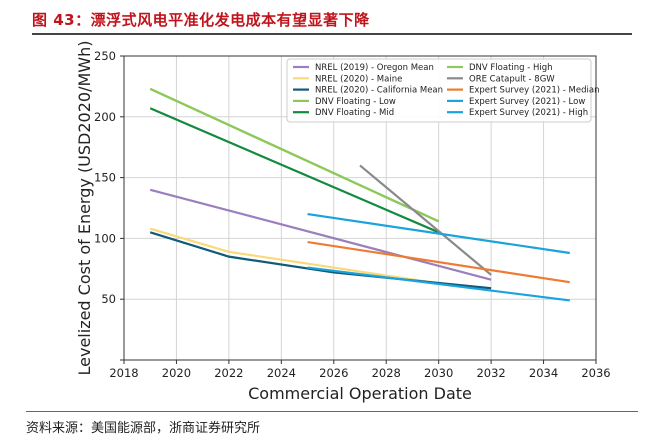 The height and width of the screenshot is (440, 664). I want to click on source-divider, so click(332, 411).